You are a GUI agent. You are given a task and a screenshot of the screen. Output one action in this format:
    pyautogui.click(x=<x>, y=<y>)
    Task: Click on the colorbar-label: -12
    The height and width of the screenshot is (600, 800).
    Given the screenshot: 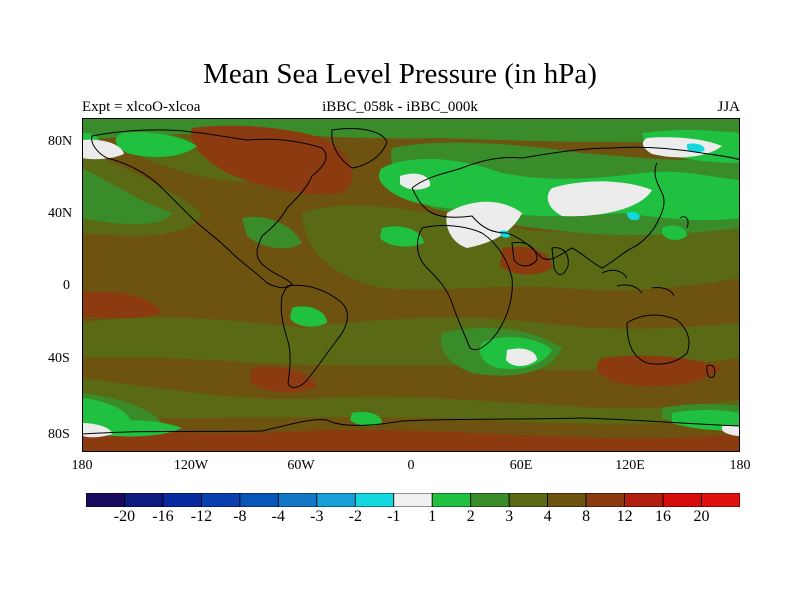 What is the action you would take?
    pyautogui.click(x=201, y=516)
    